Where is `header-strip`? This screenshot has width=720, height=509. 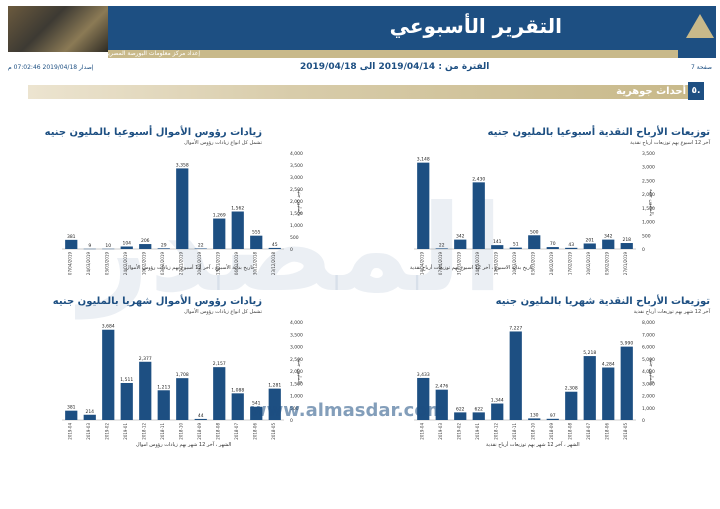 header-strip is located at coordinates (394, 54).